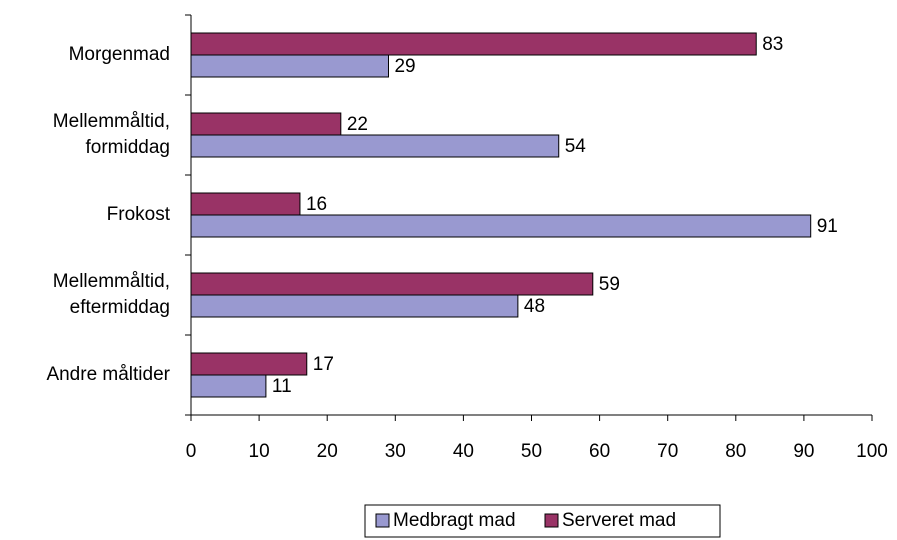  What do you see at coordinates (576, 146) in the screenshot?
I see `data-label: 54` at bounding box center [576, 146].